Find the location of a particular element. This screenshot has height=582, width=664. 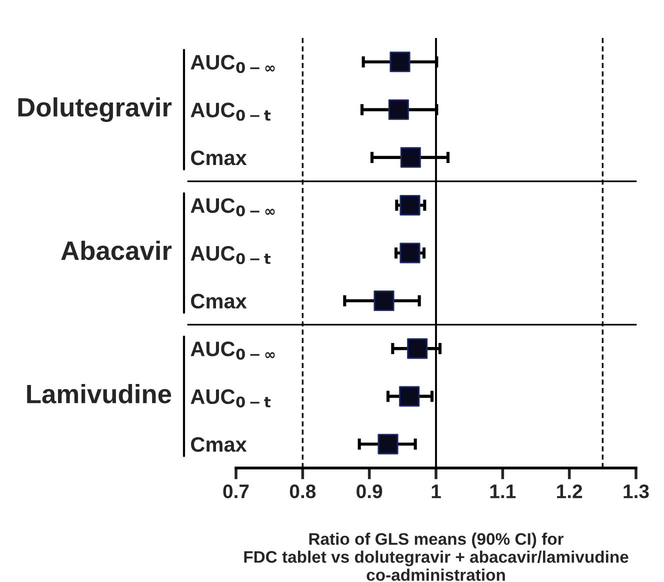

text: Abacavir is located at coordinates (116, 250).